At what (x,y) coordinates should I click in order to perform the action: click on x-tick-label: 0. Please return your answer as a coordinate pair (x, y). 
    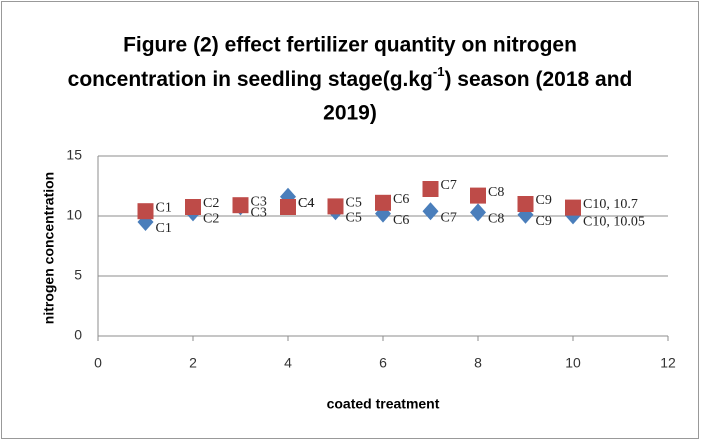
    Looking at the image, I should click on (98, 363).